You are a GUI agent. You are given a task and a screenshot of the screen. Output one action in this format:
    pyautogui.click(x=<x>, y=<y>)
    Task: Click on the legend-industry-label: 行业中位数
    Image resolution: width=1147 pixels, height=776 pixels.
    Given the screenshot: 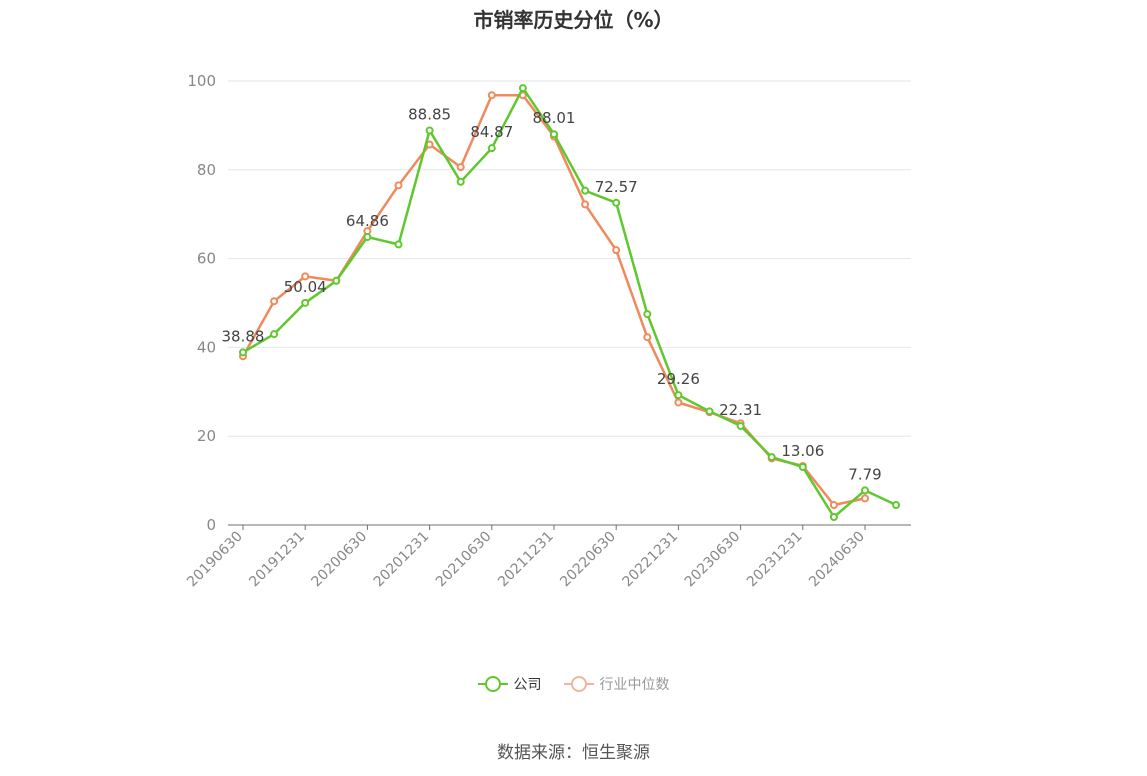 What is the action you would take?
    pyautogui.click(x=634, y=685)
    